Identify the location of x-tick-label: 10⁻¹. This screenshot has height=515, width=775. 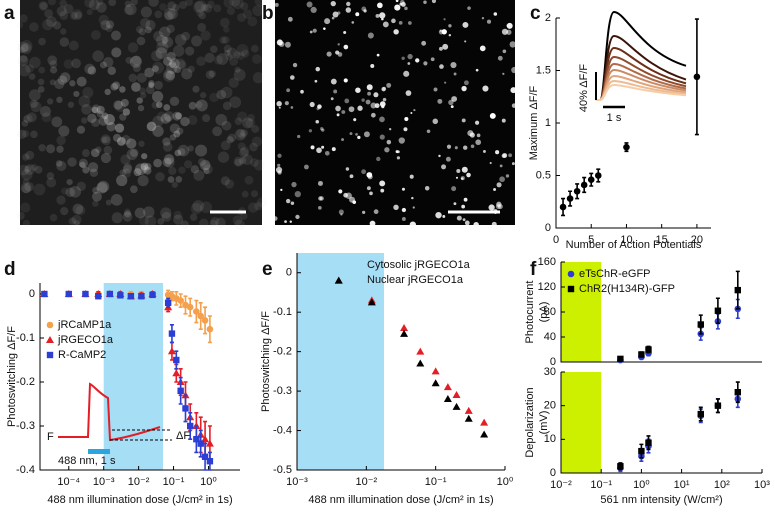
(601, 485).